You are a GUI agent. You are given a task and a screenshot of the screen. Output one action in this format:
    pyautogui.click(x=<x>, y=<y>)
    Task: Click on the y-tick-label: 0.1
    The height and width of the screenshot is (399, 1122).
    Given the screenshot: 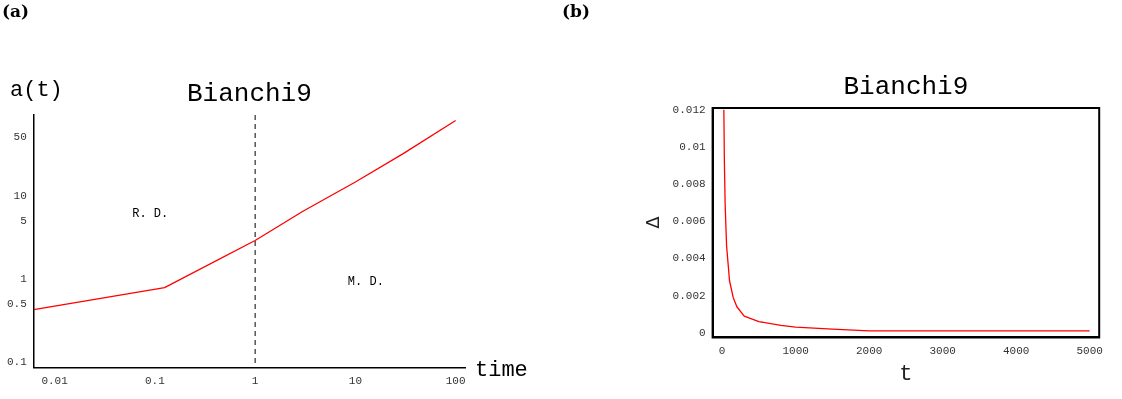 What is the action you would take?
    pyautogui.click(x=17, y=362)
    